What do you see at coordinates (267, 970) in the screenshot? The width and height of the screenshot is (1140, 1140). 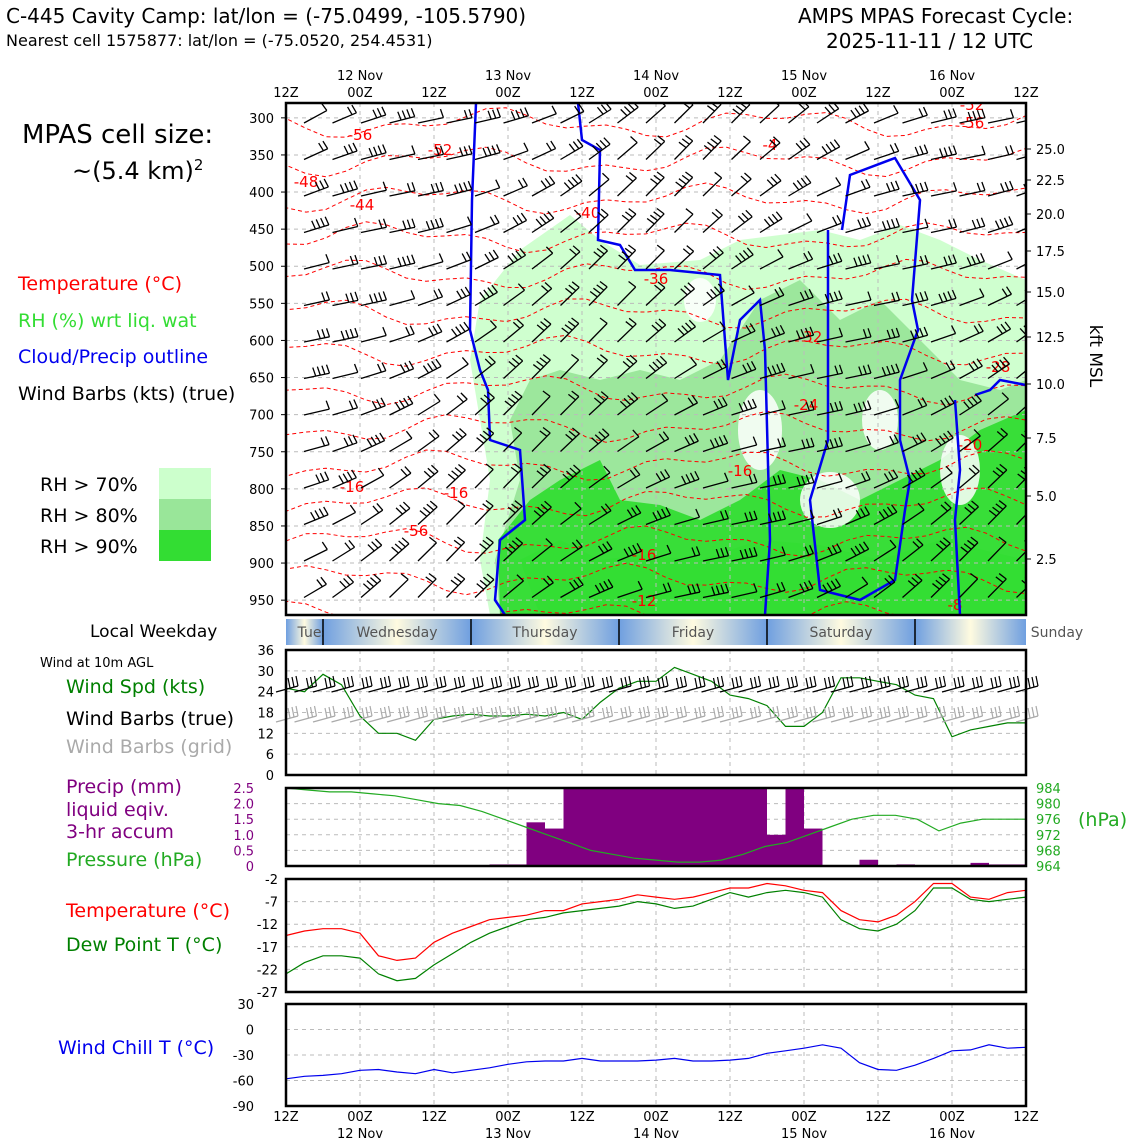 I see `temperature-tick-label: -22` at bounding box center [267, 970].